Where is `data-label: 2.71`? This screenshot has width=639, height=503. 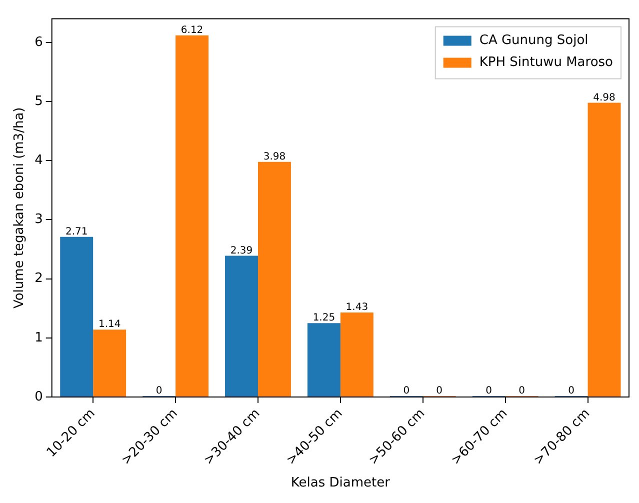
data-label: 2.71 is located at coordinates (76, 232).